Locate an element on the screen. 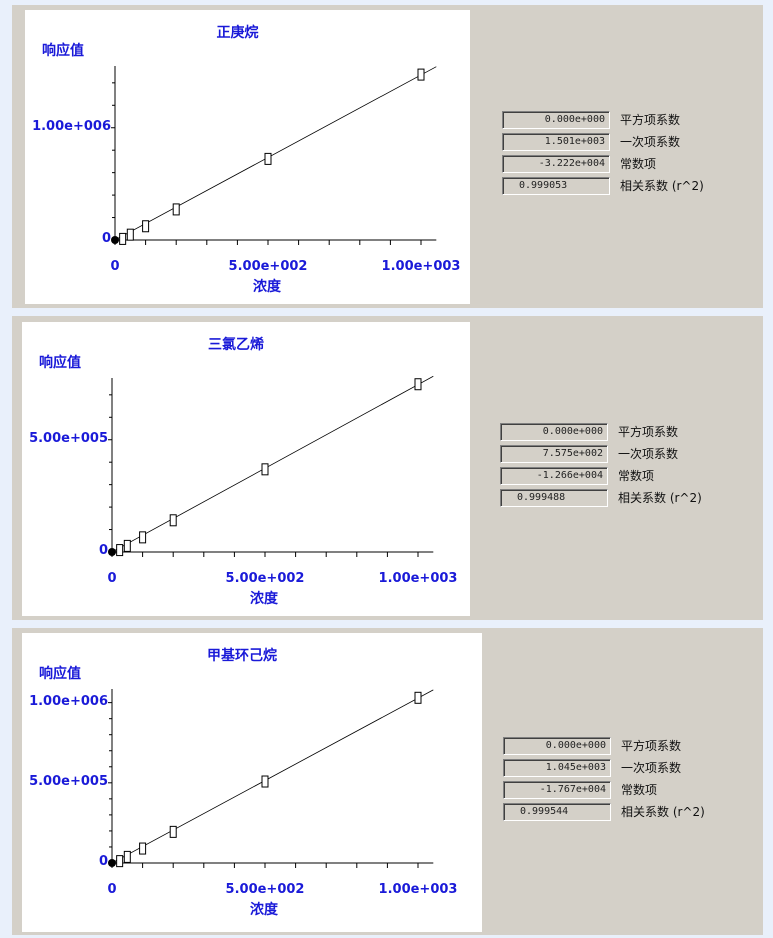 The height and width of the screenshot is (938, 773). field-value: -3.222e+004 is located at coordinates (571, 163).